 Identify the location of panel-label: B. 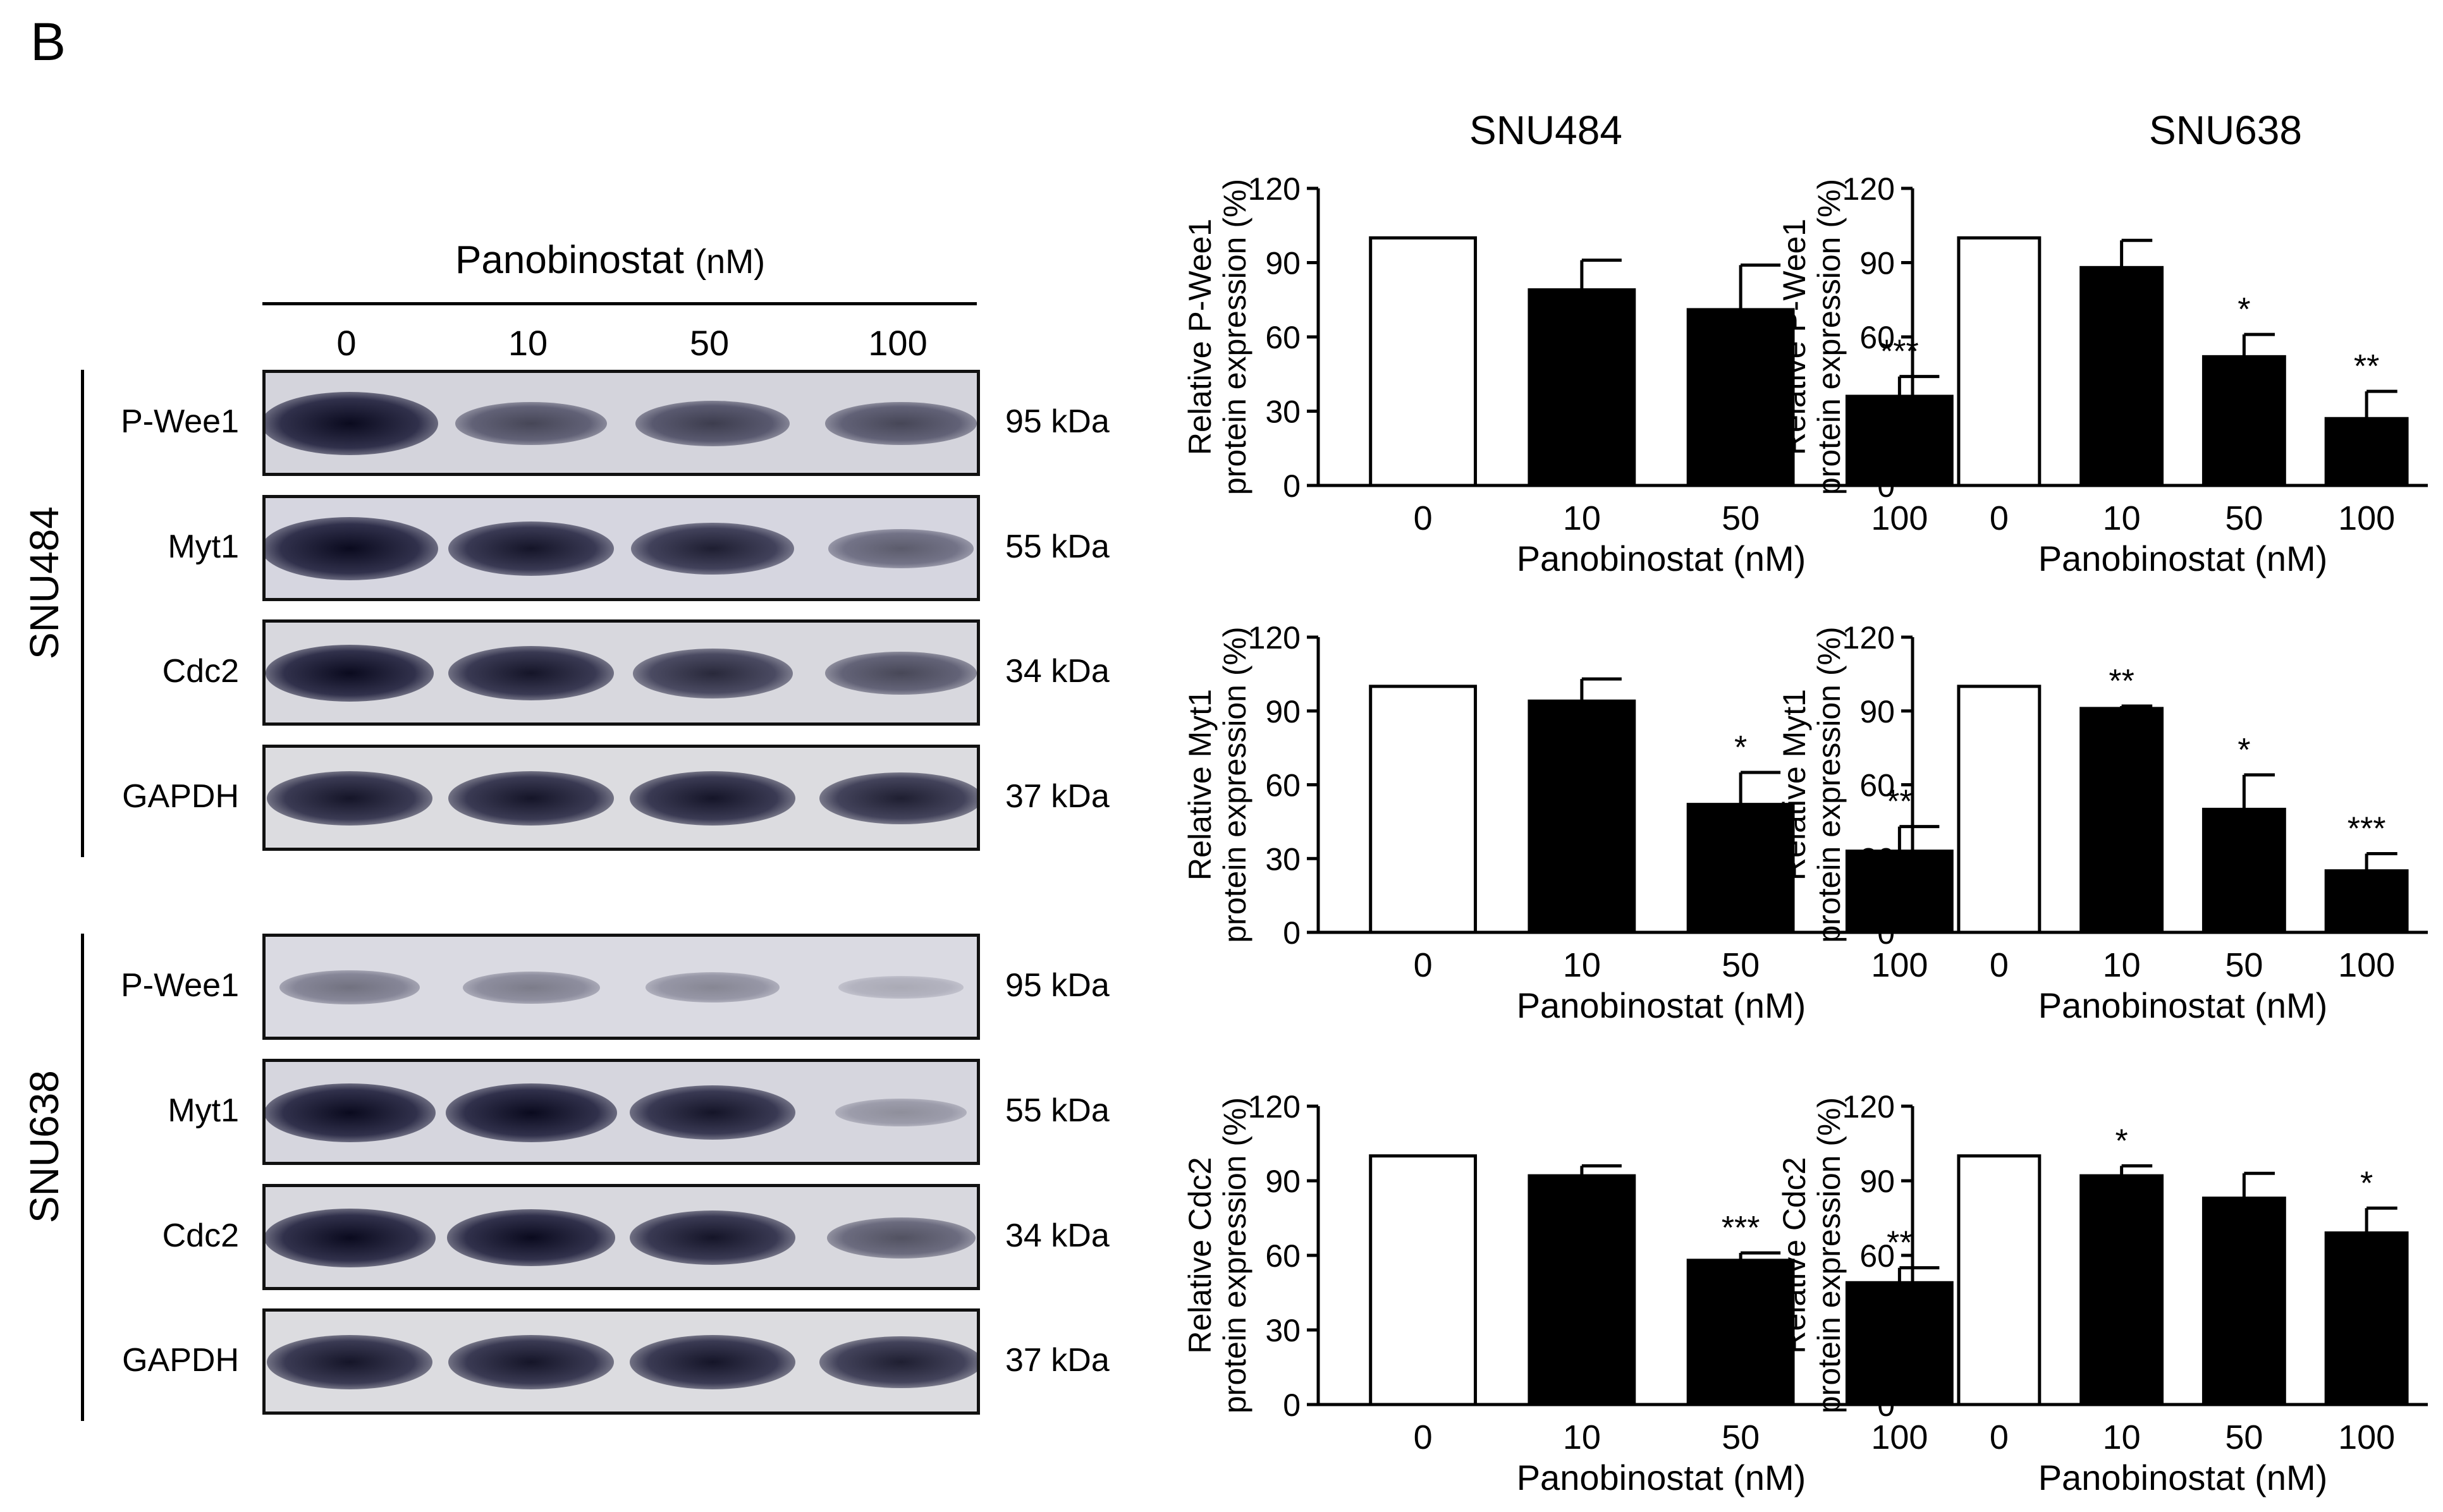
(48, 41).